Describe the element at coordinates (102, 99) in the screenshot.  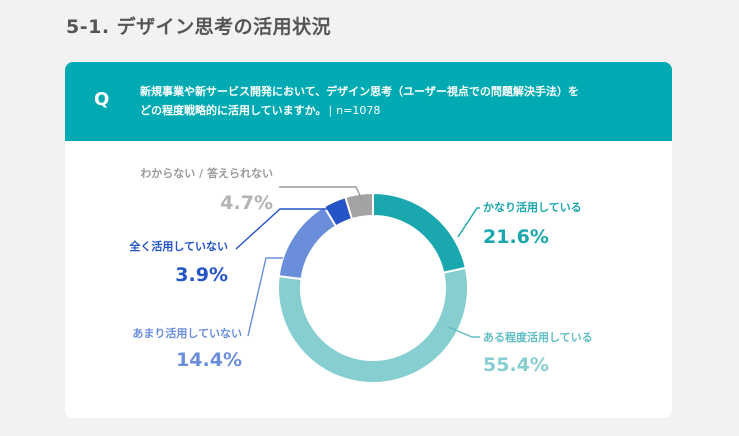
I see `question-mark: Q` at that location.